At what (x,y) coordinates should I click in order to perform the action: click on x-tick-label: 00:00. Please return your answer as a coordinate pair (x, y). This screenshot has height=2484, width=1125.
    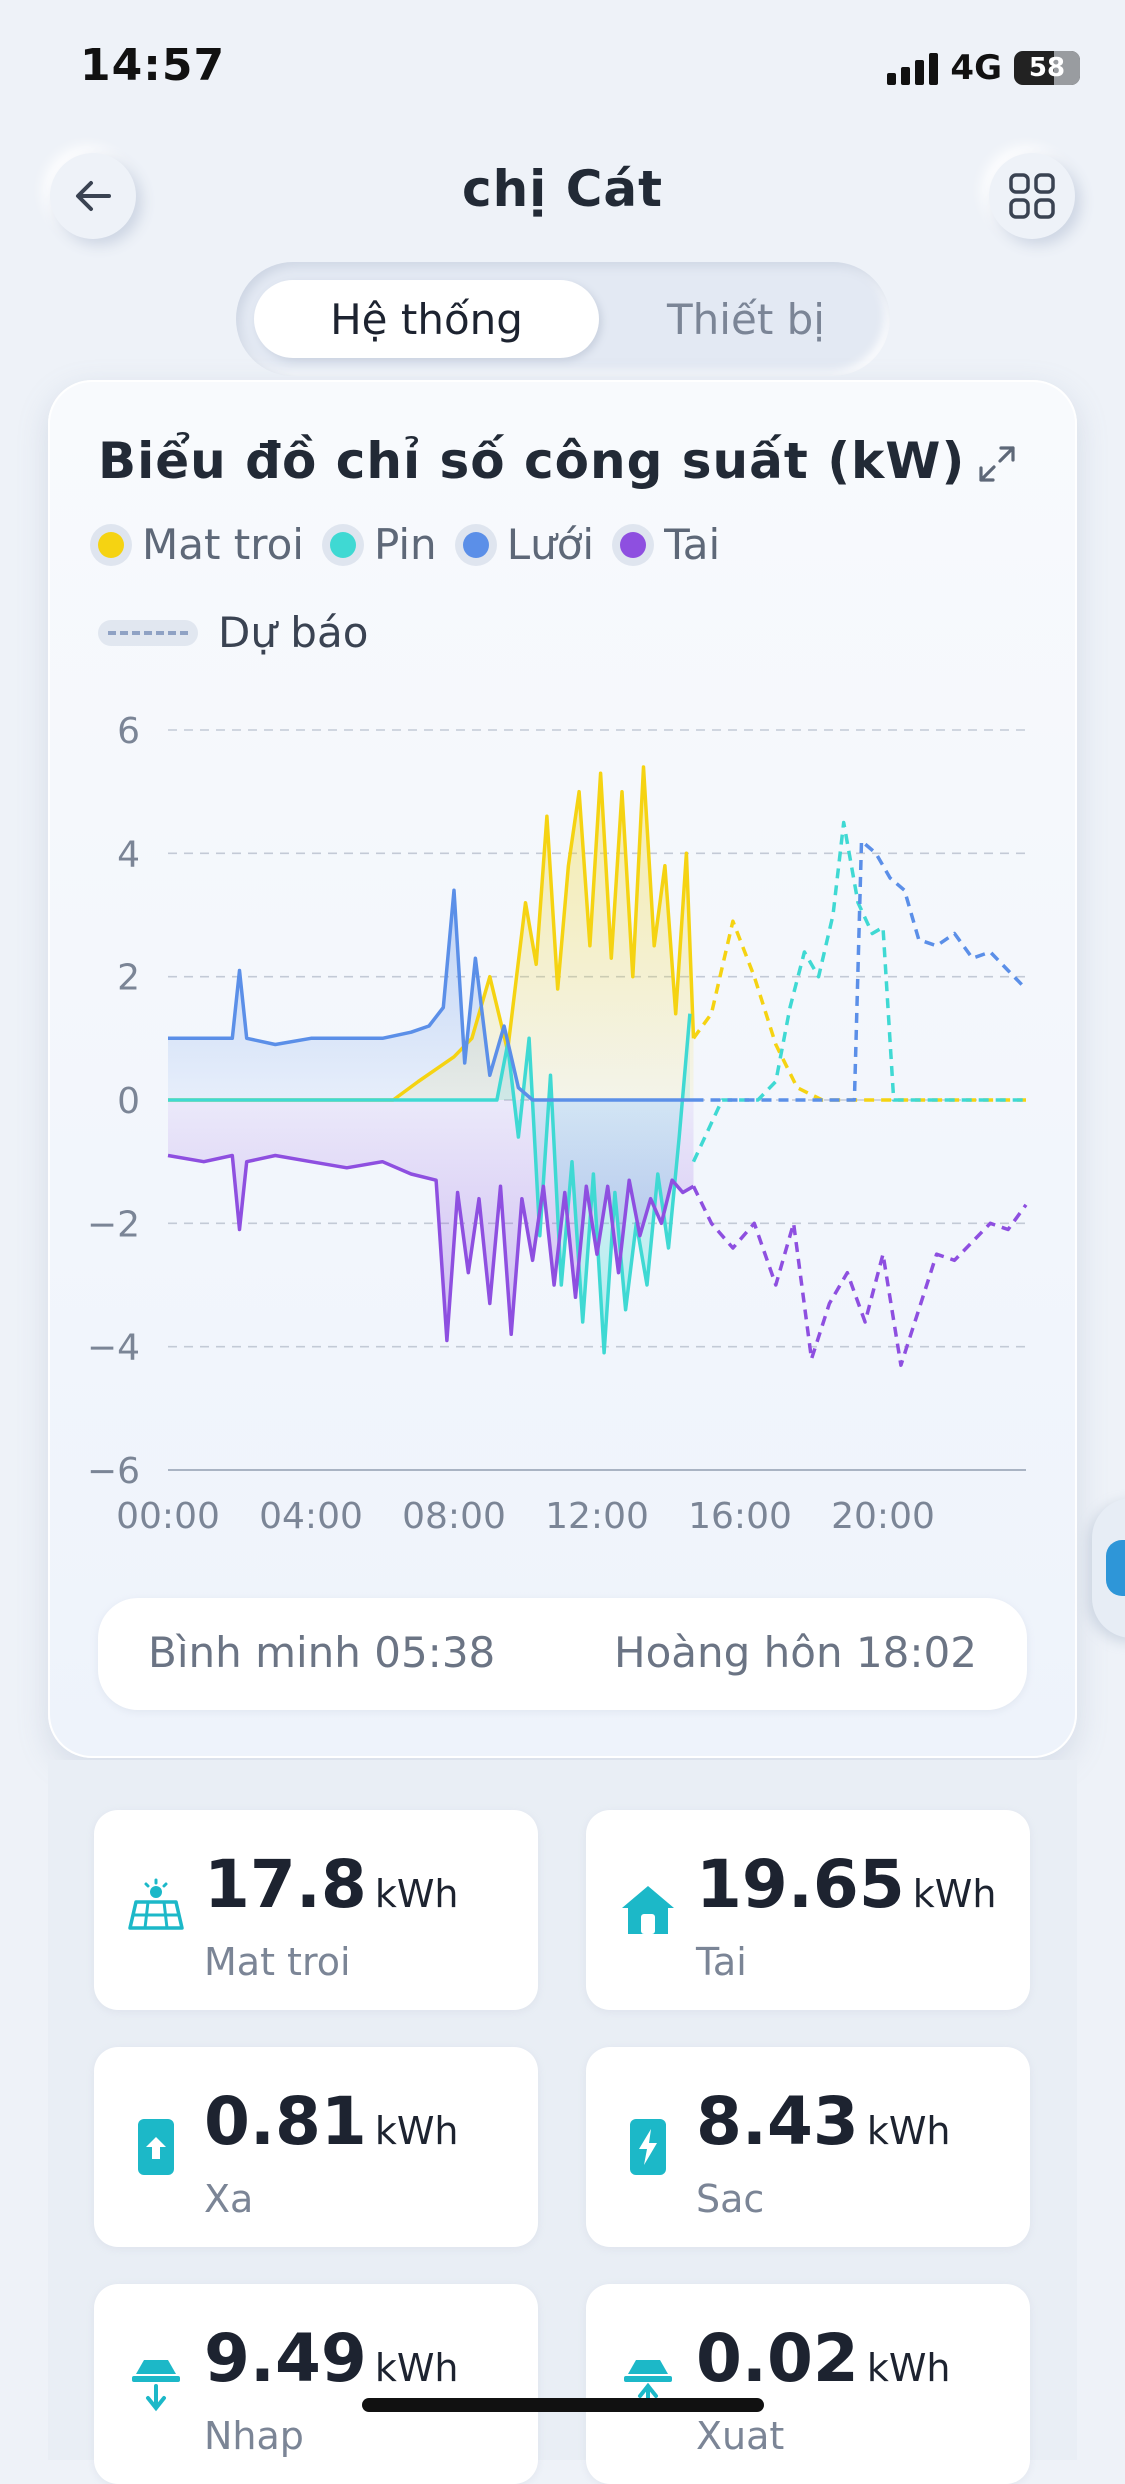
    Looking at the image, I should click on (168, 1516).